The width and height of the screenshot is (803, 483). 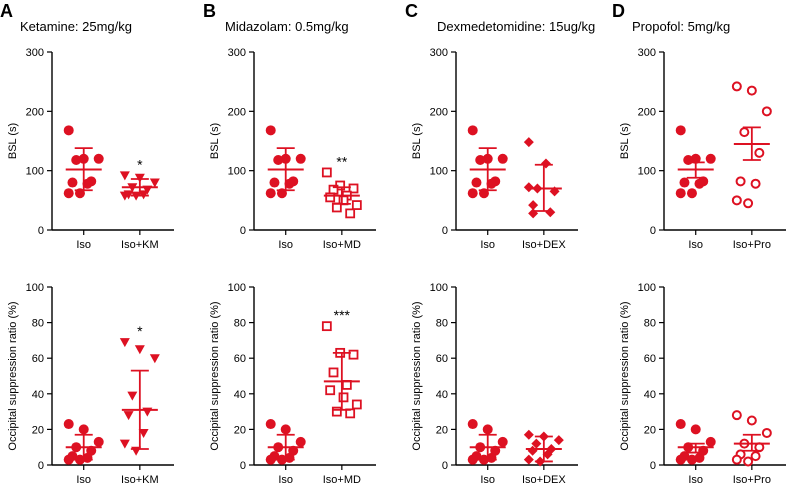 What do you see at coordinates (342, 245) in the screenshot?
I see `x-tick-label: Iso+MD` at bounding box center [342, 245].